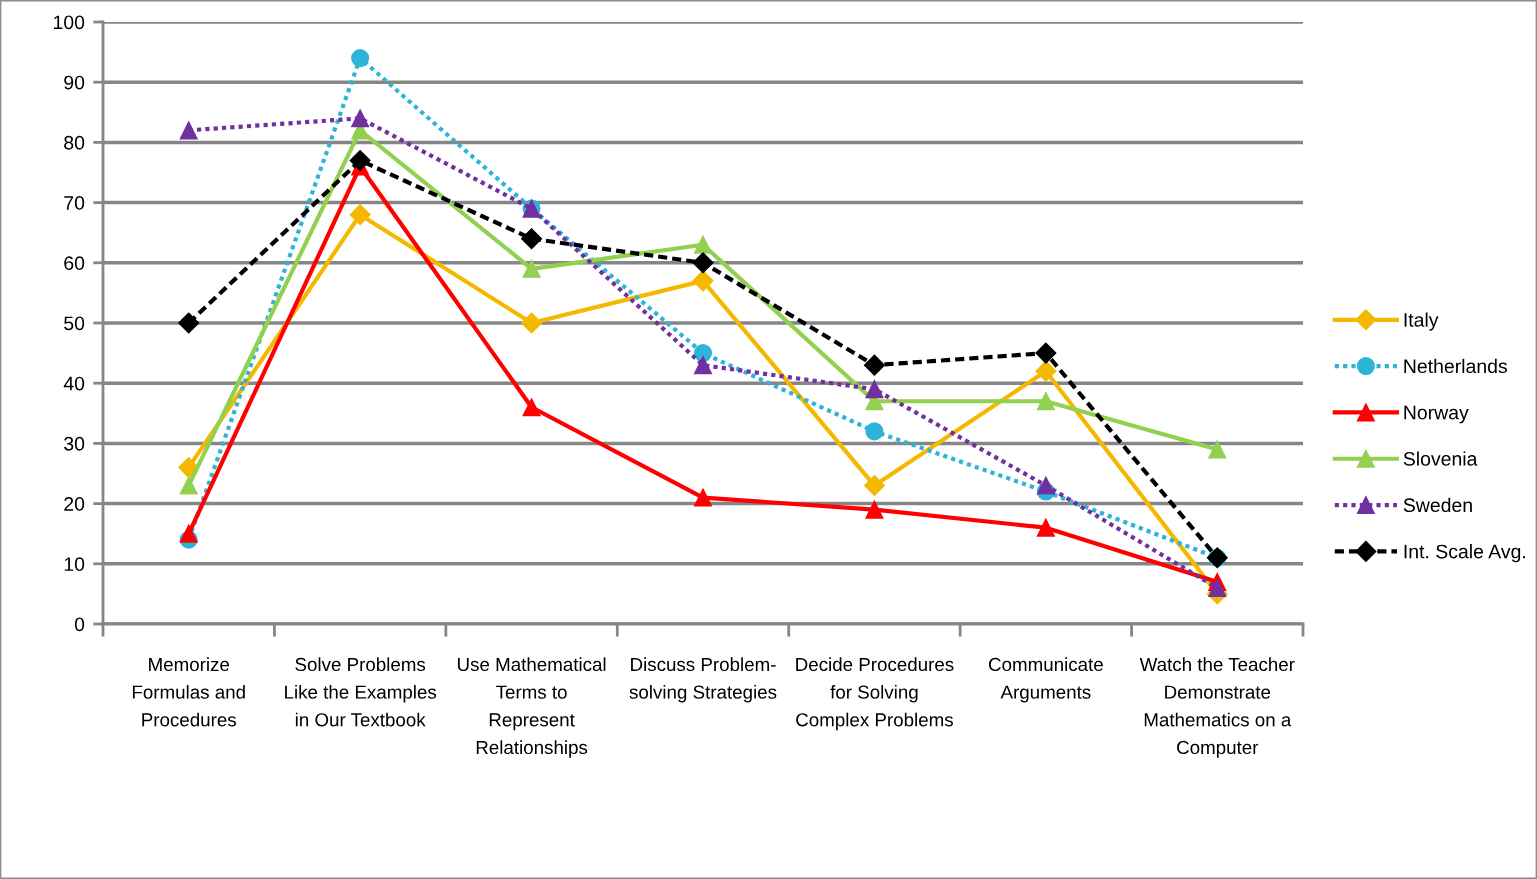 The height and width of the screenshot is (879, 1537). What do you see at coordinates (1455, 366) in the screenshot?
I see `legend-label: Netherlands` at bounding box center [1455, 366].